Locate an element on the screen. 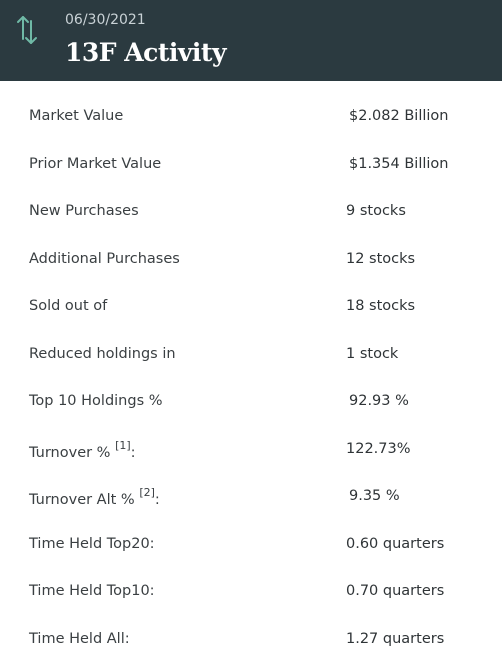  row-value: 18 stocks is located at coordinates (380, 306).